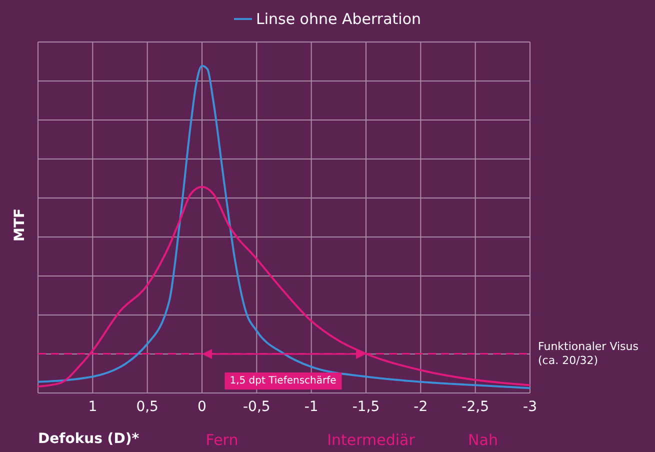 Image resolution: width=655 pixels, height=452 pixels. Describe the element at coordinates (222, 440) in the screenshot. I see `text: Fern` at that location.